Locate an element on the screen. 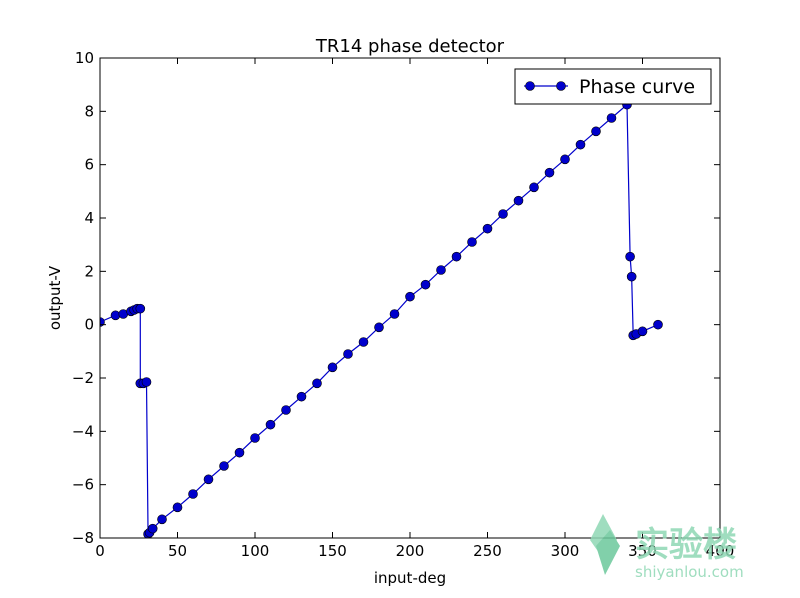 The height and width of the screenshot is (598, 800). y-tick-label: −4 is located at coordinates (83, 431).